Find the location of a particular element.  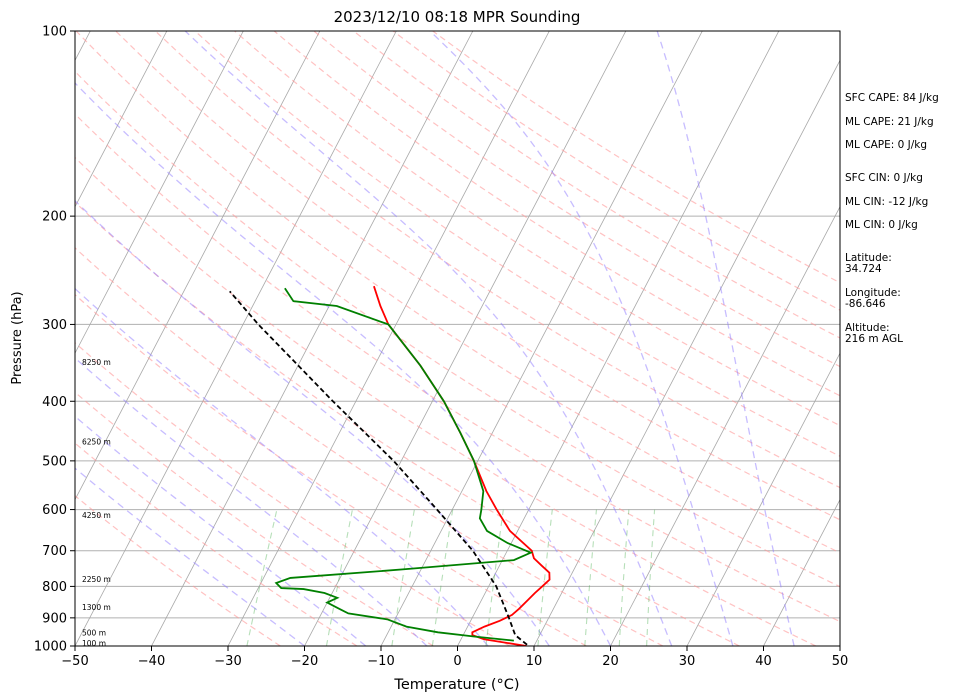

height-label: 4250 m is located at coordinates (96, 515).